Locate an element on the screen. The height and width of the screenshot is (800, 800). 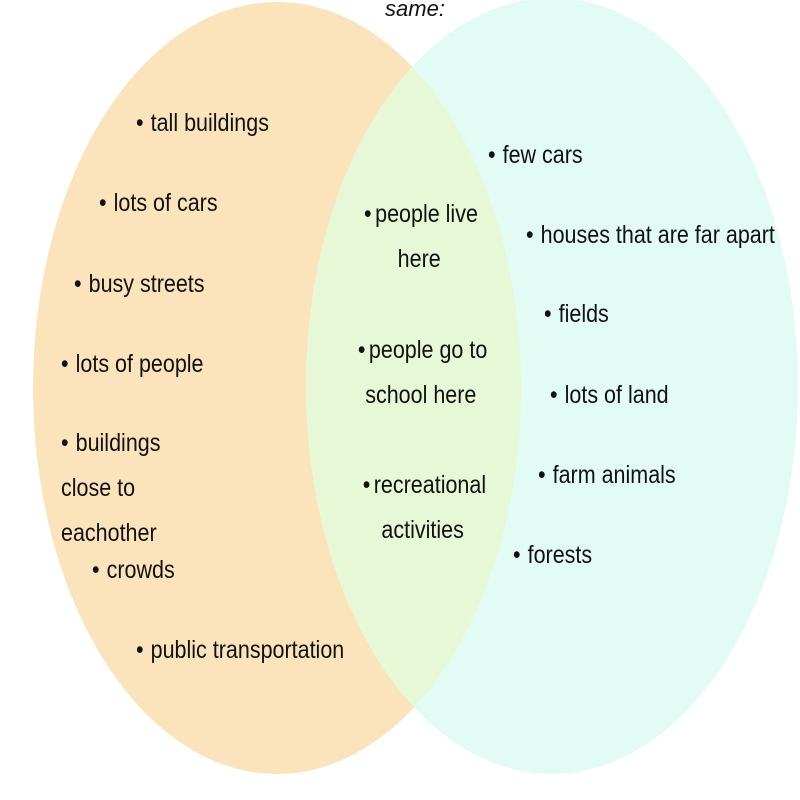
right-item: • lots of land is located at coordinates (609, 395).